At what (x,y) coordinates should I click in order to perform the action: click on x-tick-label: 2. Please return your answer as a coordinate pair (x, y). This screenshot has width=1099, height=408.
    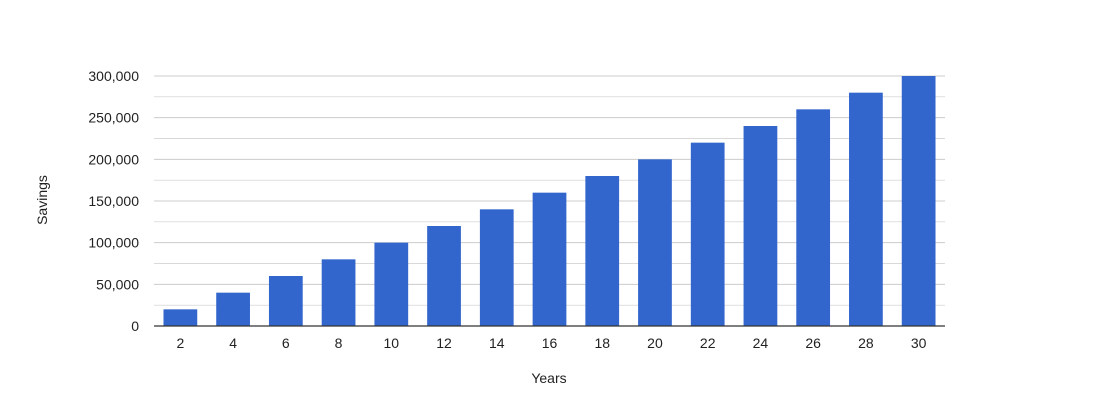
    Looking at the image, I should click on (180, 343).